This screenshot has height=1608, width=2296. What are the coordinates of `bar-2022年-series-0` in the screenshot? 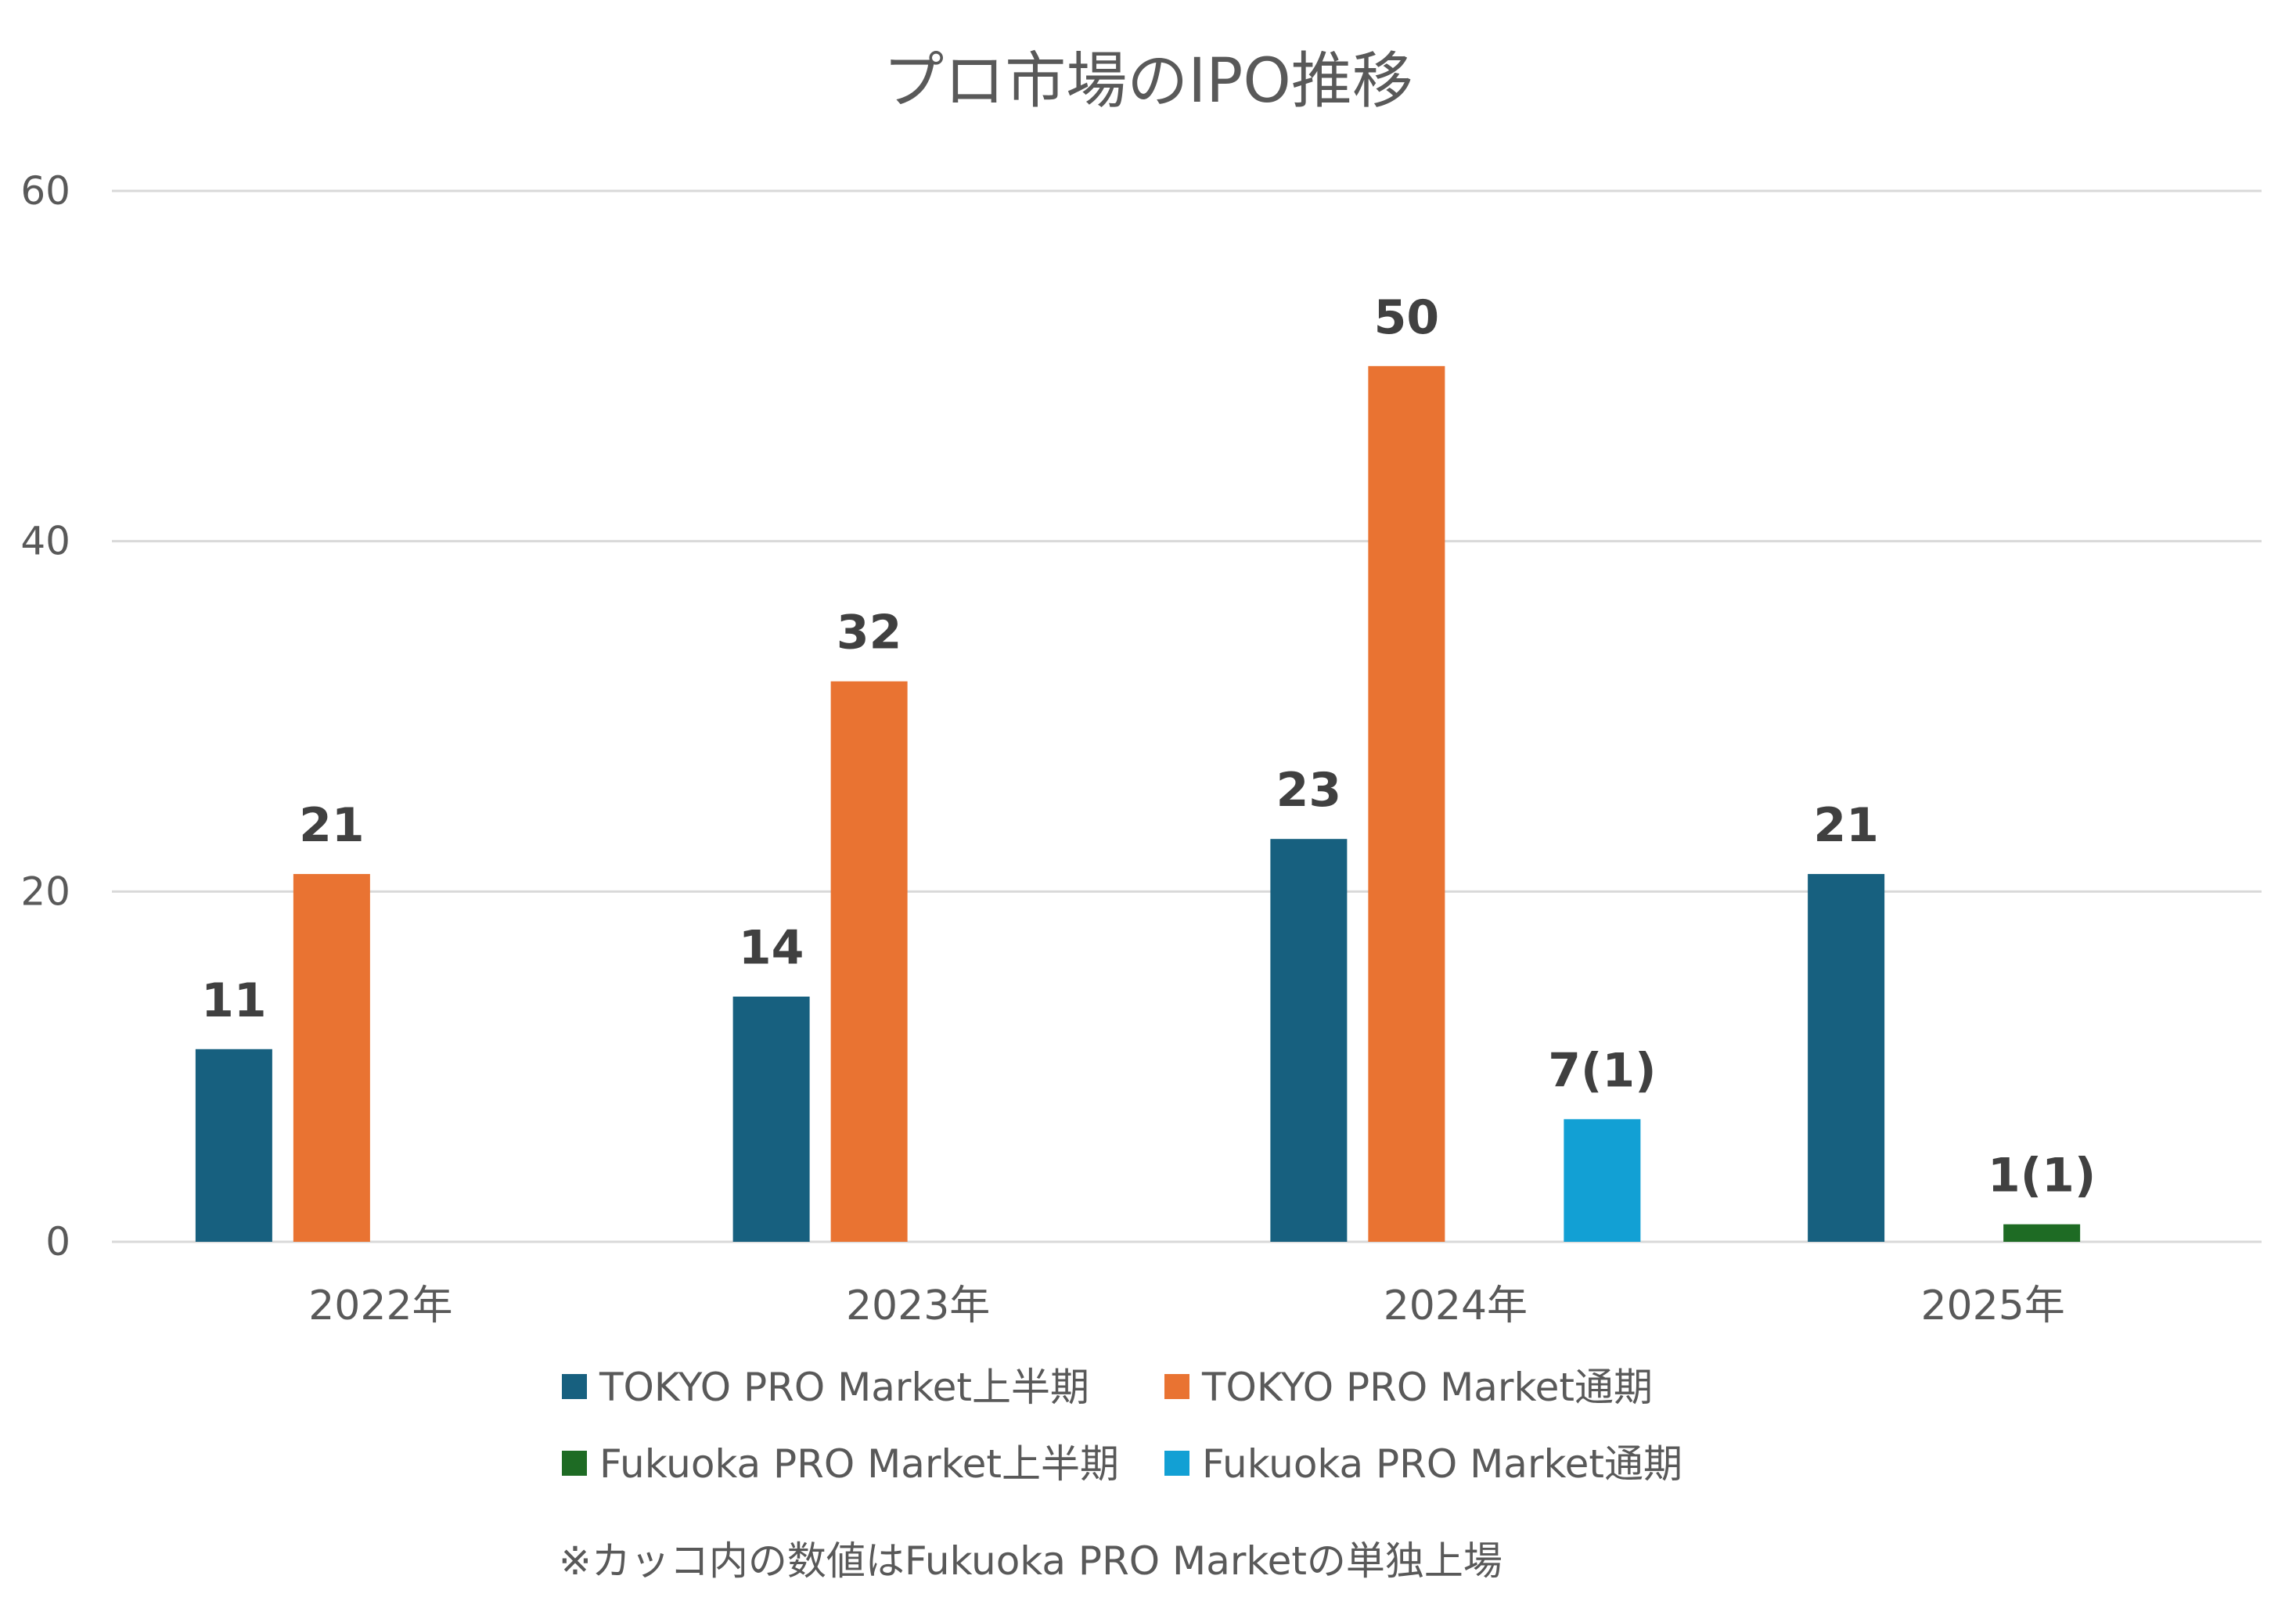 It's located at (233, 1145).